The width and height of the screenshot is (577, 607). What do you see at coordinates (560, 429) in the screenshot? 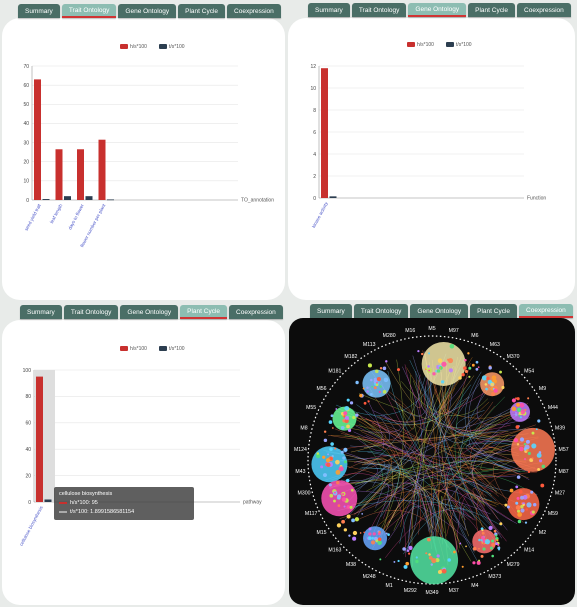
I see `module-label: M39` at bounding box center [560, 429].